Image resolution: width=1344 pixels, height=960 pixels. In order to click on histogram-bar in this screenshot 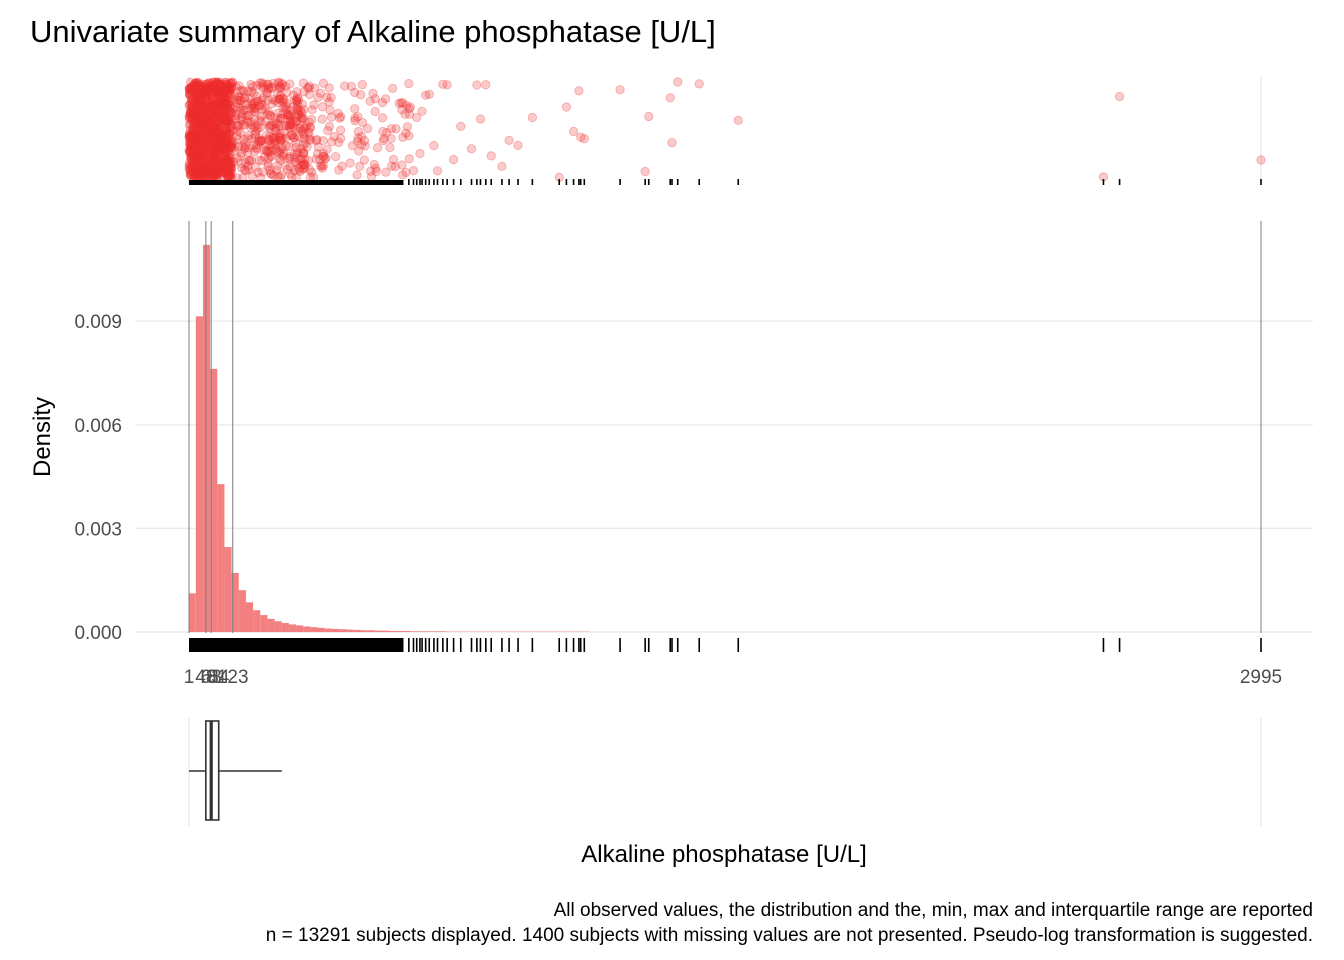, I will do `click(428, 631)`.